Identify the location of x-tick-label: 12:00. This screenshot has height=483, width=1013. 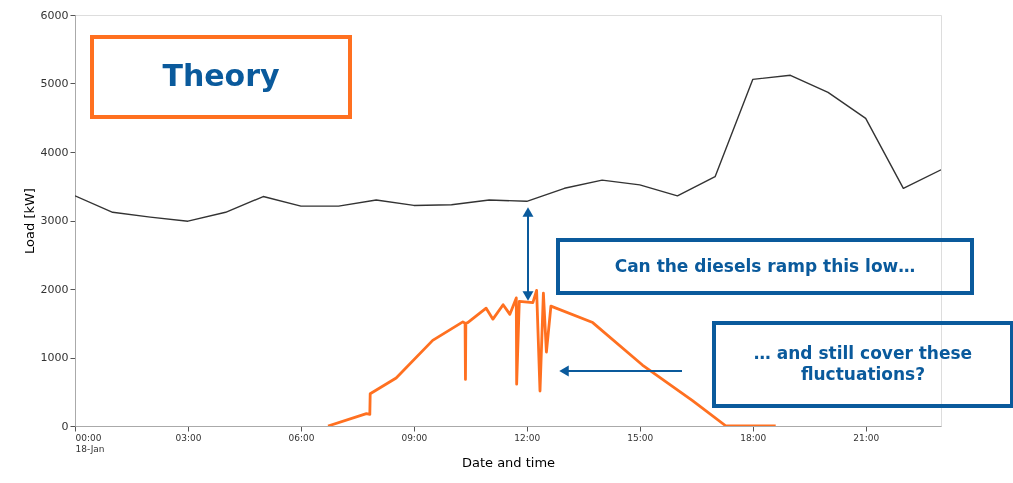
(527, 437).